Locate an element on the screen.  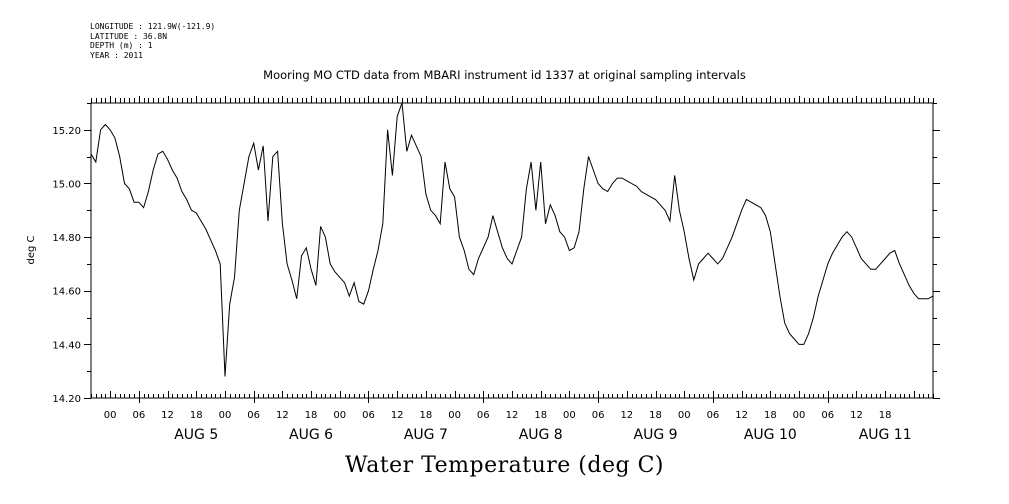
y-tick-label: 15.00 is located at coordinates (66, 184).